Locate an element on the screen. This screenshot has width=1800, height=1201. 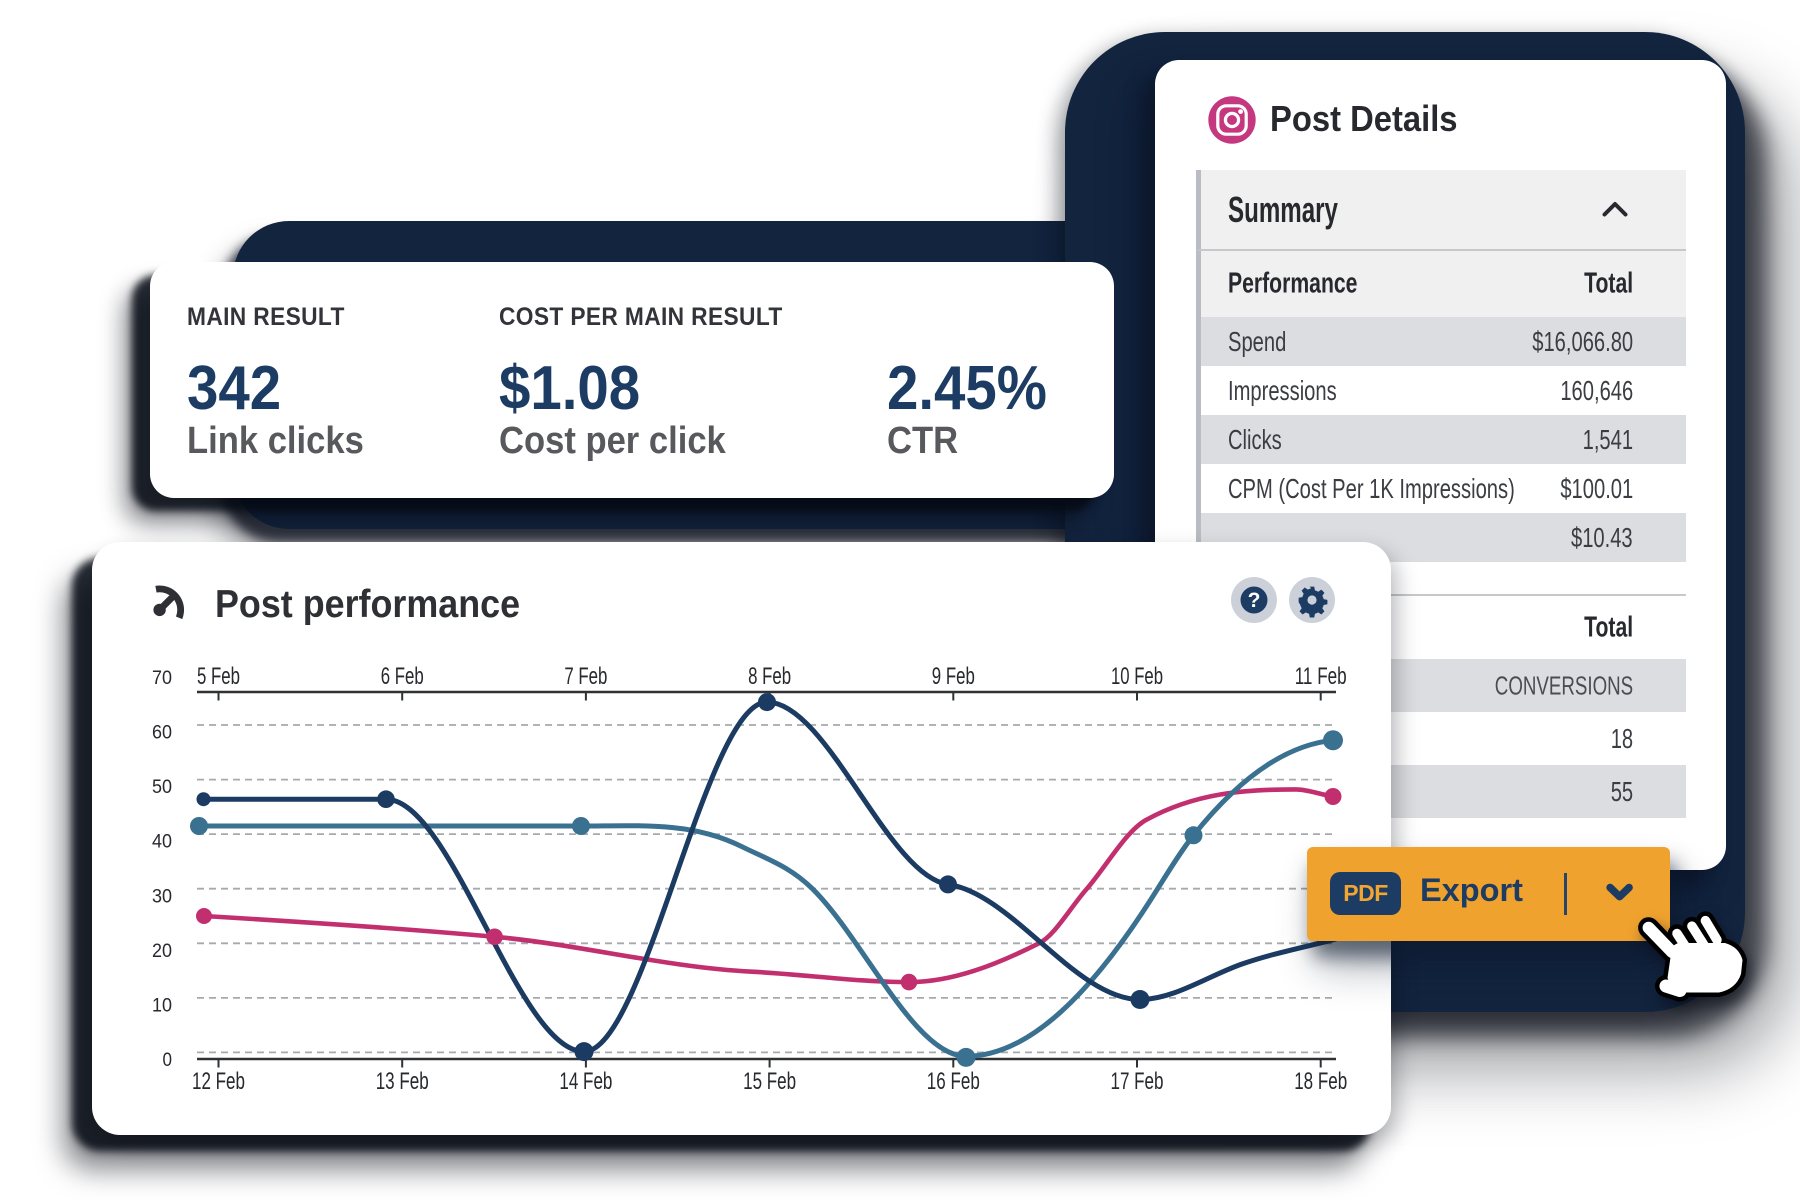
svg-text: 8 Feb is located at coordinates (769, 676).